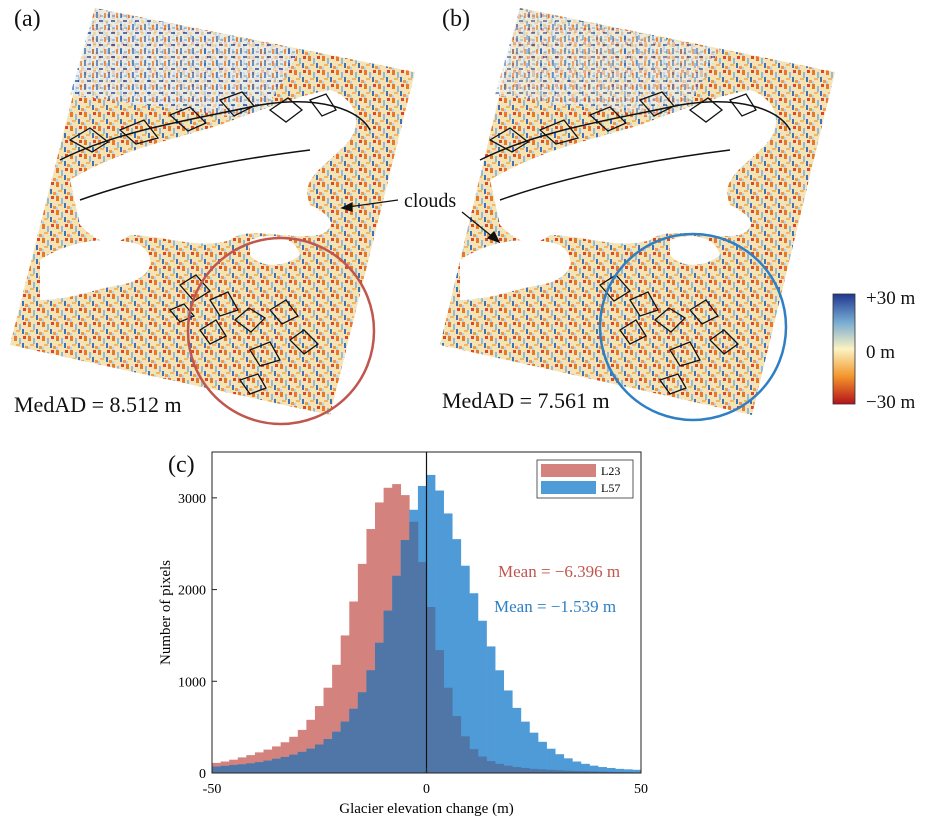 This screenshot has width=925, height=821. What do you see at coordinates (192, 591) in the screenshot?
I see `y-tick-label: 2000` at bounding box center [192, 591].